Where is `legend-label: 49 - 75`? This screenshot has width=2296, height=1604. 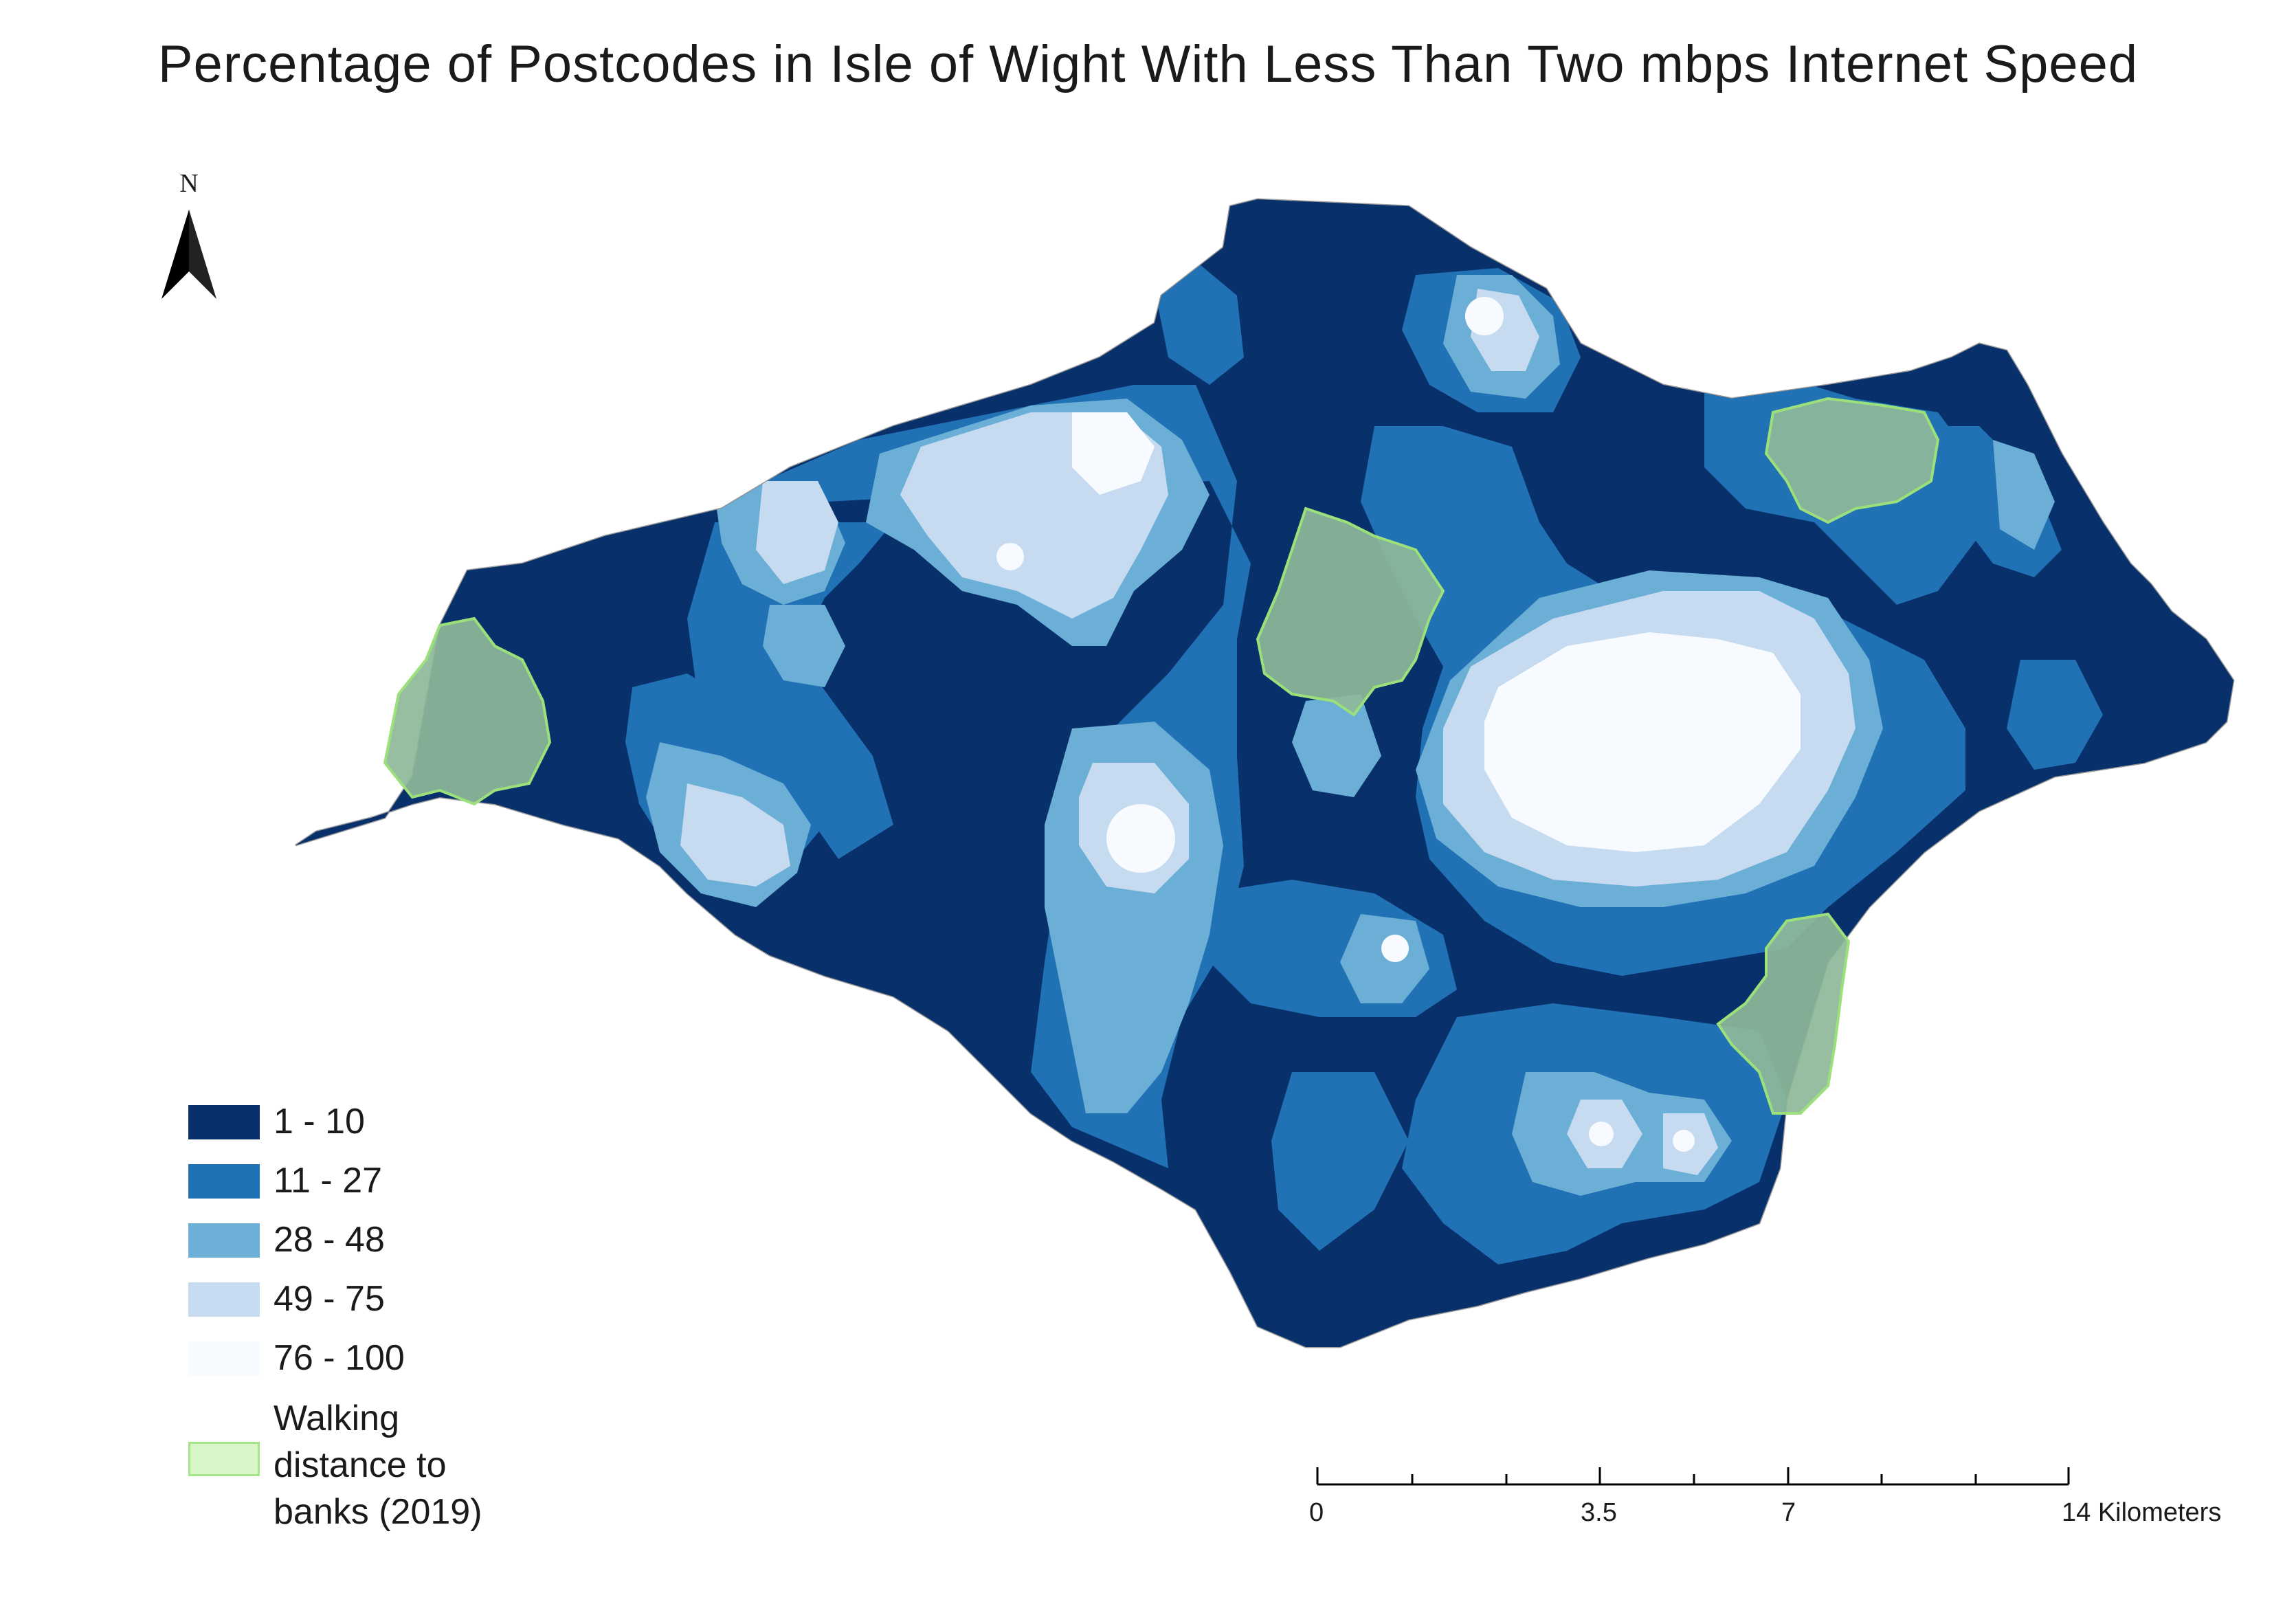
legend-label: 49 - 75 is located at coordinates (329, 1299).